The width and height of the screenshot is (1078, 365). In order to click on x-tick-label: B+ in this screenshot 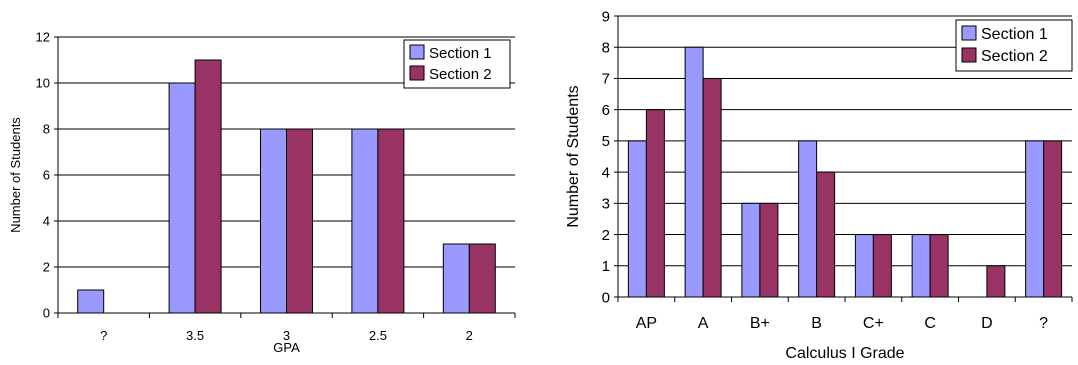, I will do `click(760, 323)`.